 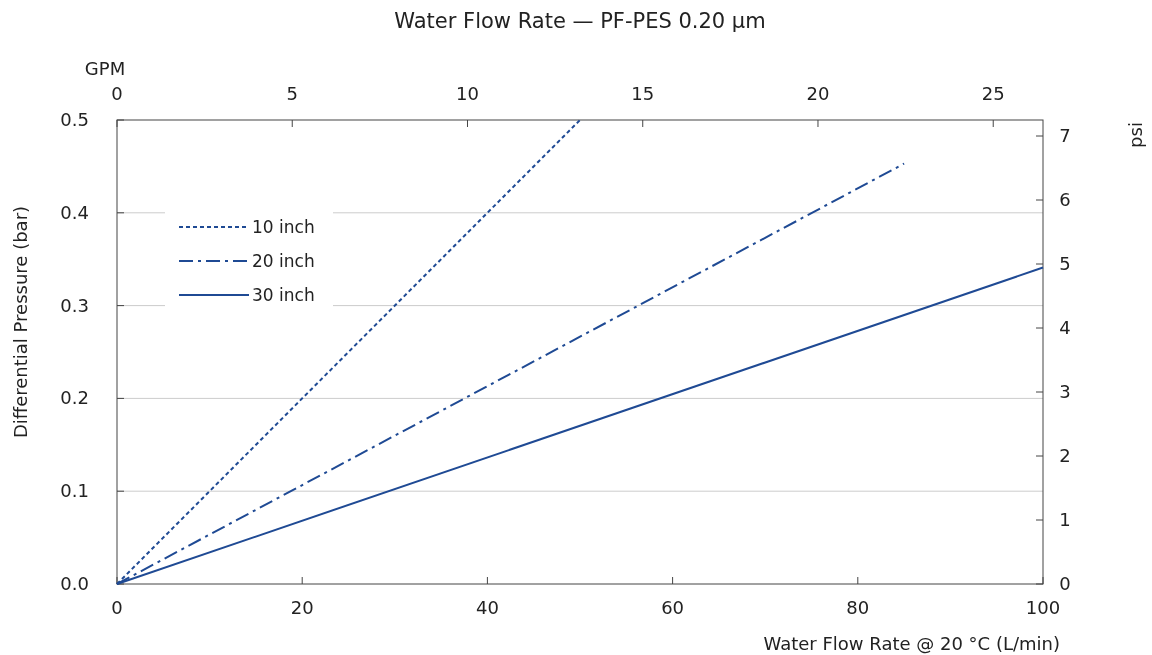 I want to click on y2-tick-label: 0, so click(x=1065, y=583).